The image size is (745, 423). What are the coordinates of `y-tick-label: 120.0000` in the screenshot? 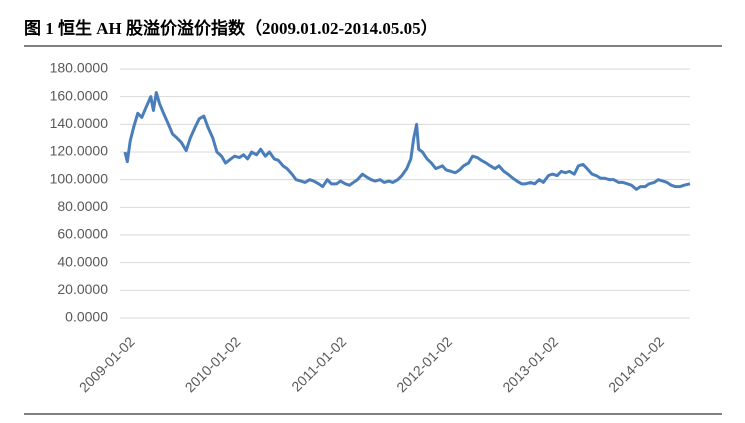 It's located at (79, 151).